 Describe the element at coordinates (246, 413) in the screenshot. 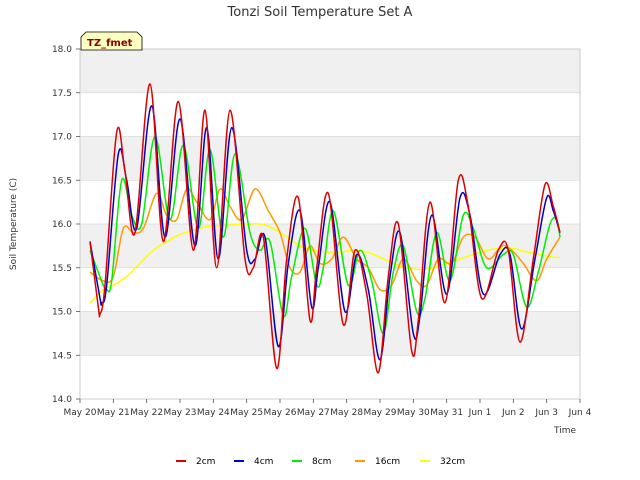

I see `x-tick-label: May 25` at that location.